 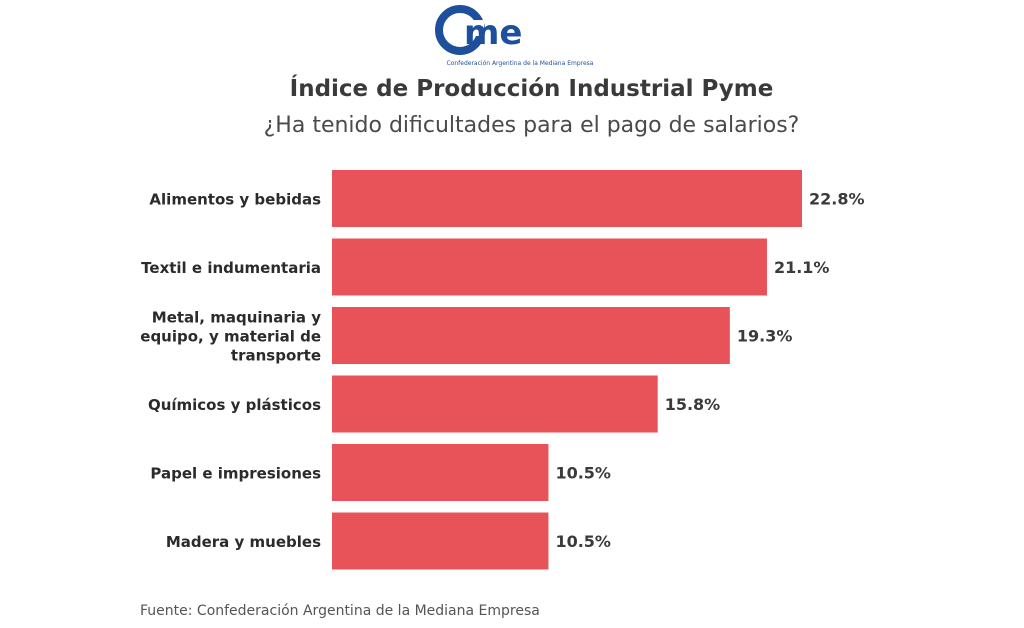 What do you see at coordinates (837, 199) in the screenshot?
I see `value-label-0: 22.8%` at bounding box center [837, 199].